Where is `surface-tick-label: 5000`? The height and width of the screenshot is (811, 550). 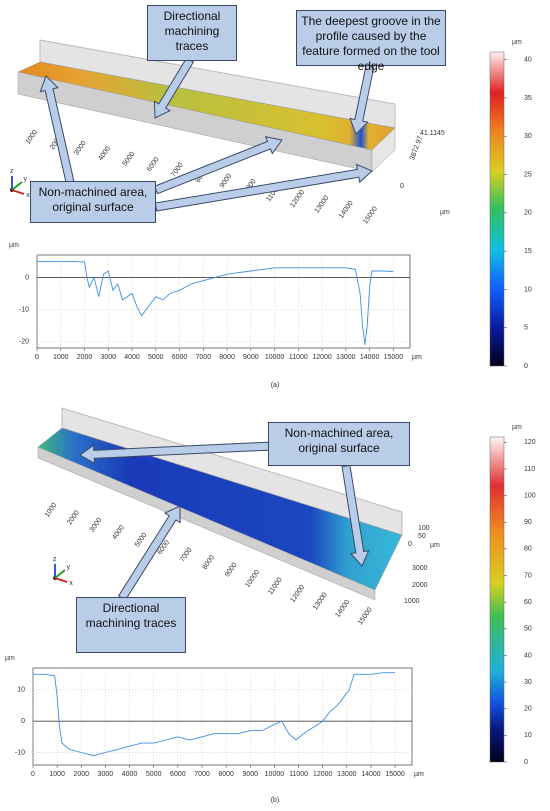 surface-tick-label: 5000 is located at coordinates (141, 540).